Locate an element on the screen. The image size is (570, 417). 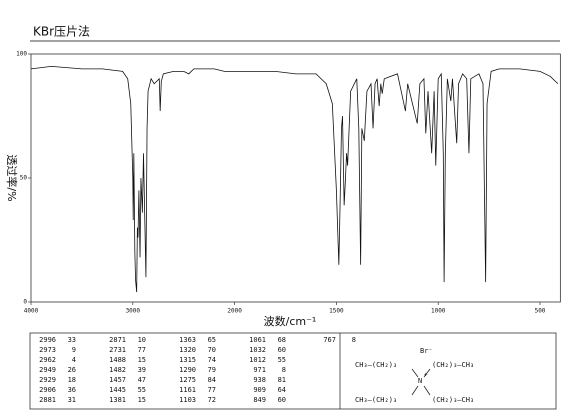
y-tick-label: 50 is located at coordinates (24, 178).